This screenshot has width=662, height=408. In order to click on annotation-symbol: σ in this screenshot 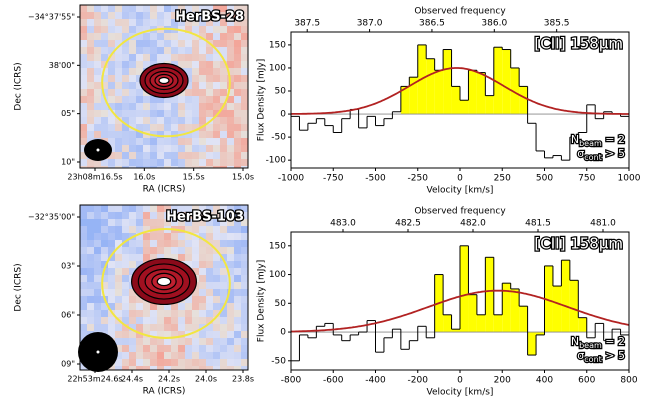, I will do `click(580, 153)`.